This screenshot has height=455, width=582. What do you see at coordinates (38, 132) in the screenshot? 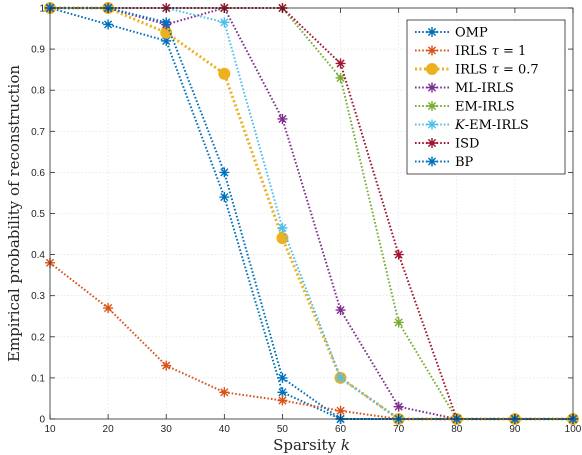
I see `y-tick-label: 0.7` at bounding box center [38, 132].